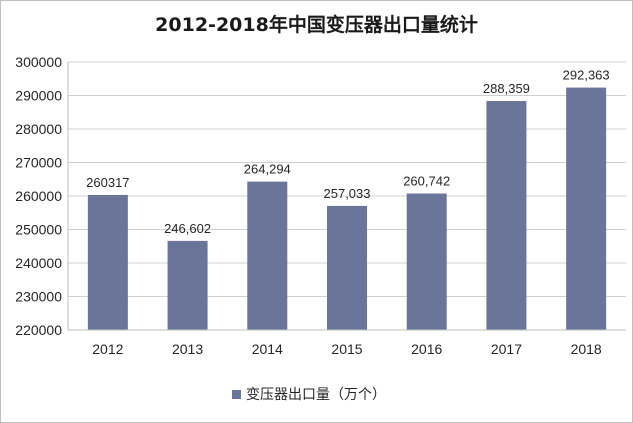 The image size is (633, 423). I want to click on y-tick-label: 280000, so click(38, 129).